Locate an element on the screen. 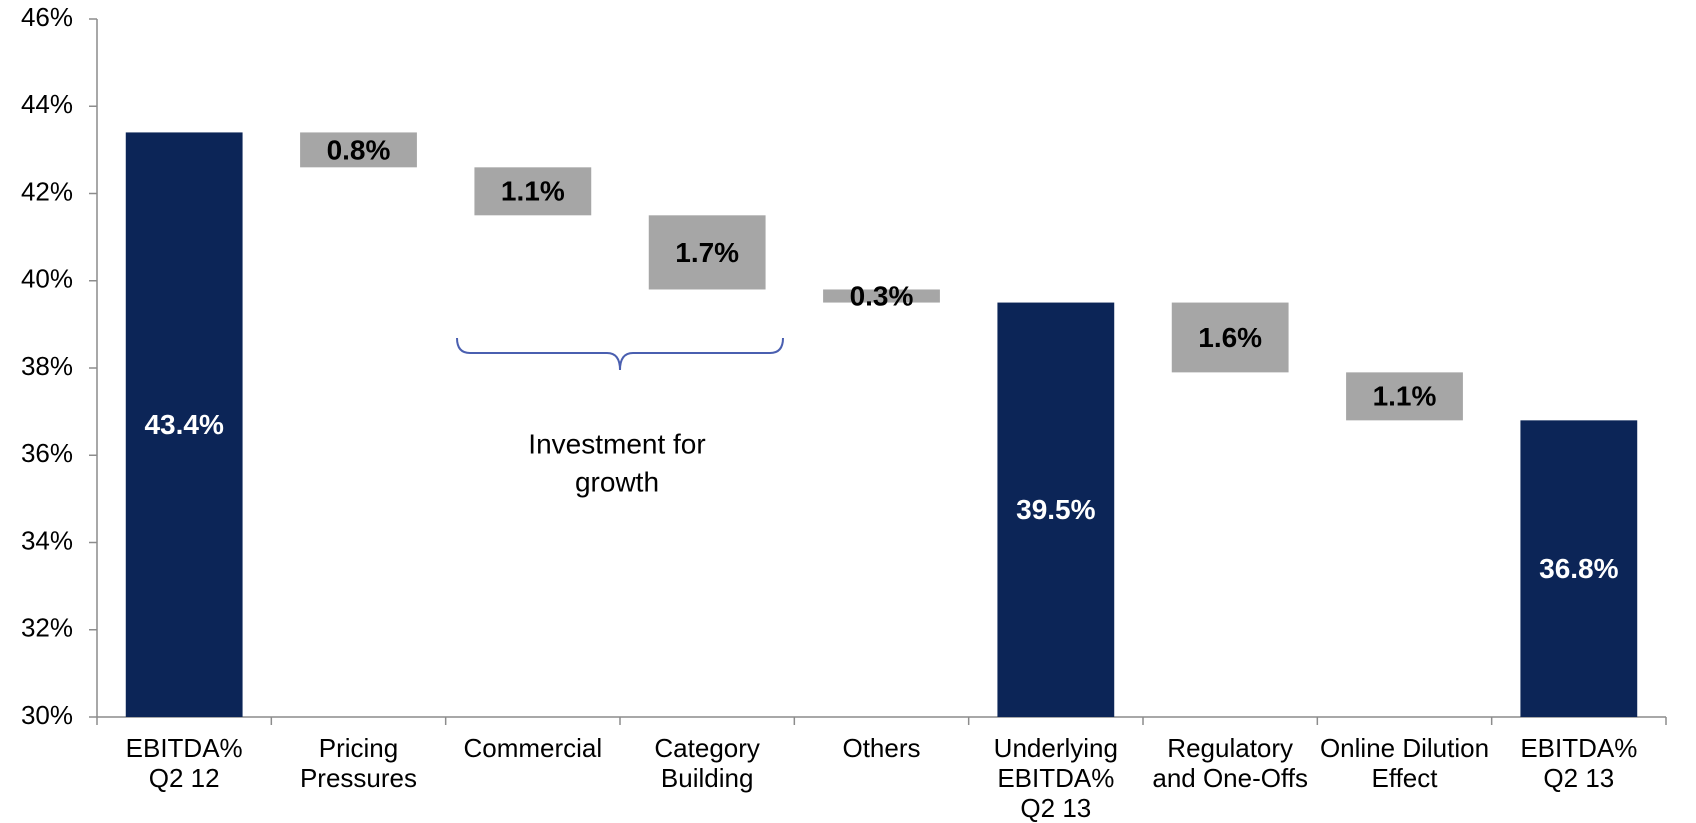 This screenshot has width=1696, height=823. x-tick-label: Pricing is located at coordinates (358, 748).